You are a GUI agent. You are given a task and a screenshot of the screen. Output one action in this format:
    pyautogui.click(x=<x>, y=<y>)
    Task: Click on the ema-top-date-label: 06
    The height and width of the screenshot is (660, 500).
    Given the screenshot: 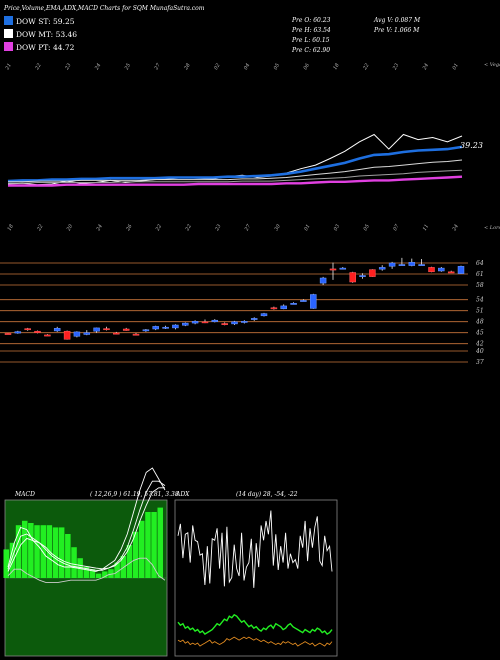 What is the action you would take?
    pyautogui.click(x=307, y=66)
    